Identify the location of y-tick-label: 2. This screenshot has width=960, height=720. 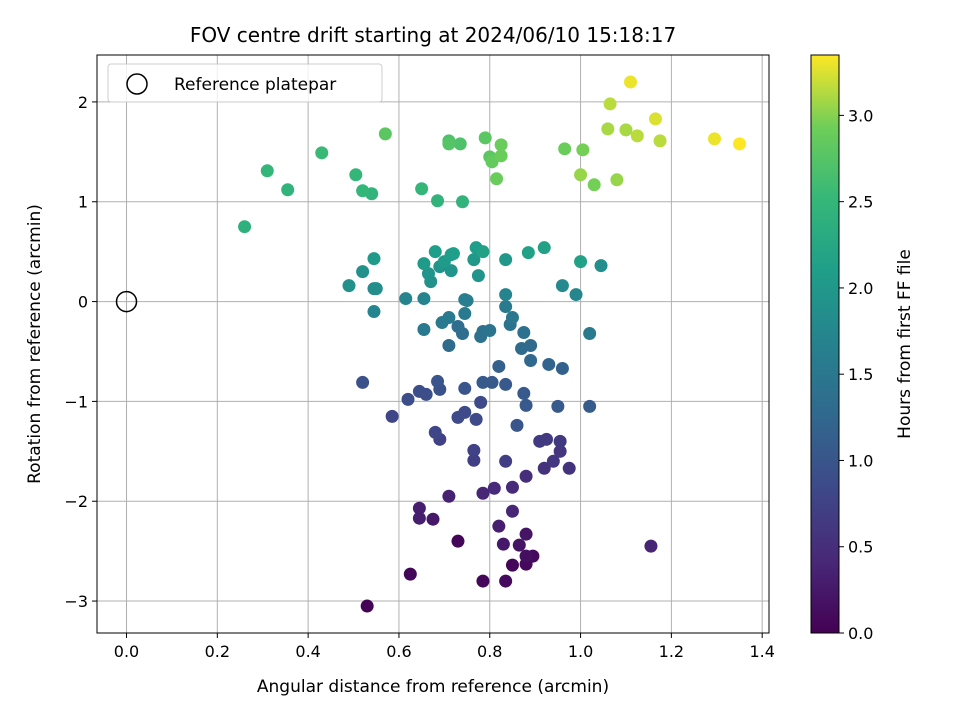
(83, 102).